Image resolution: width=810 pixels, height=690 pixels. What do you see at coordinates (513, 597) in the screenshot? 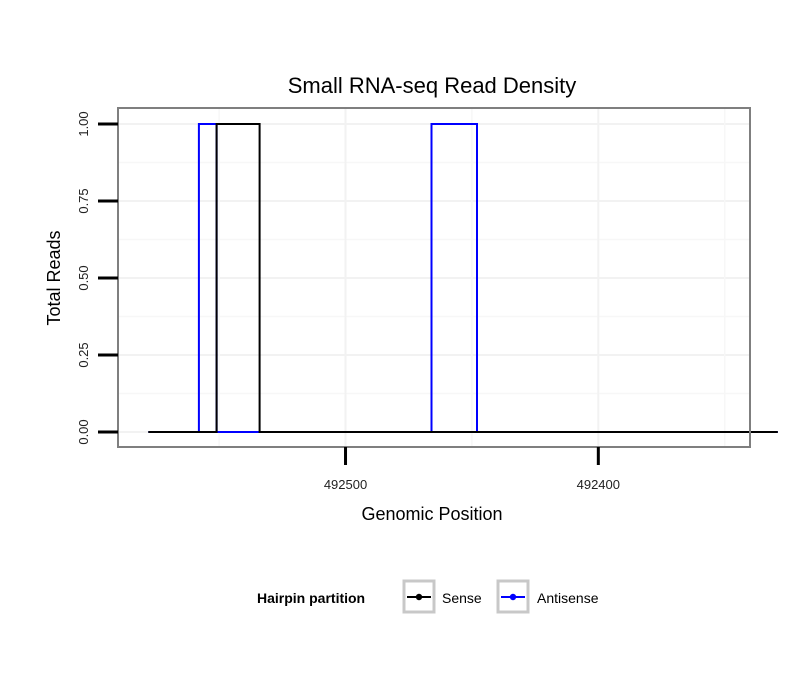
I see `legend-marker-antisense` at bounding box center [513, 597].